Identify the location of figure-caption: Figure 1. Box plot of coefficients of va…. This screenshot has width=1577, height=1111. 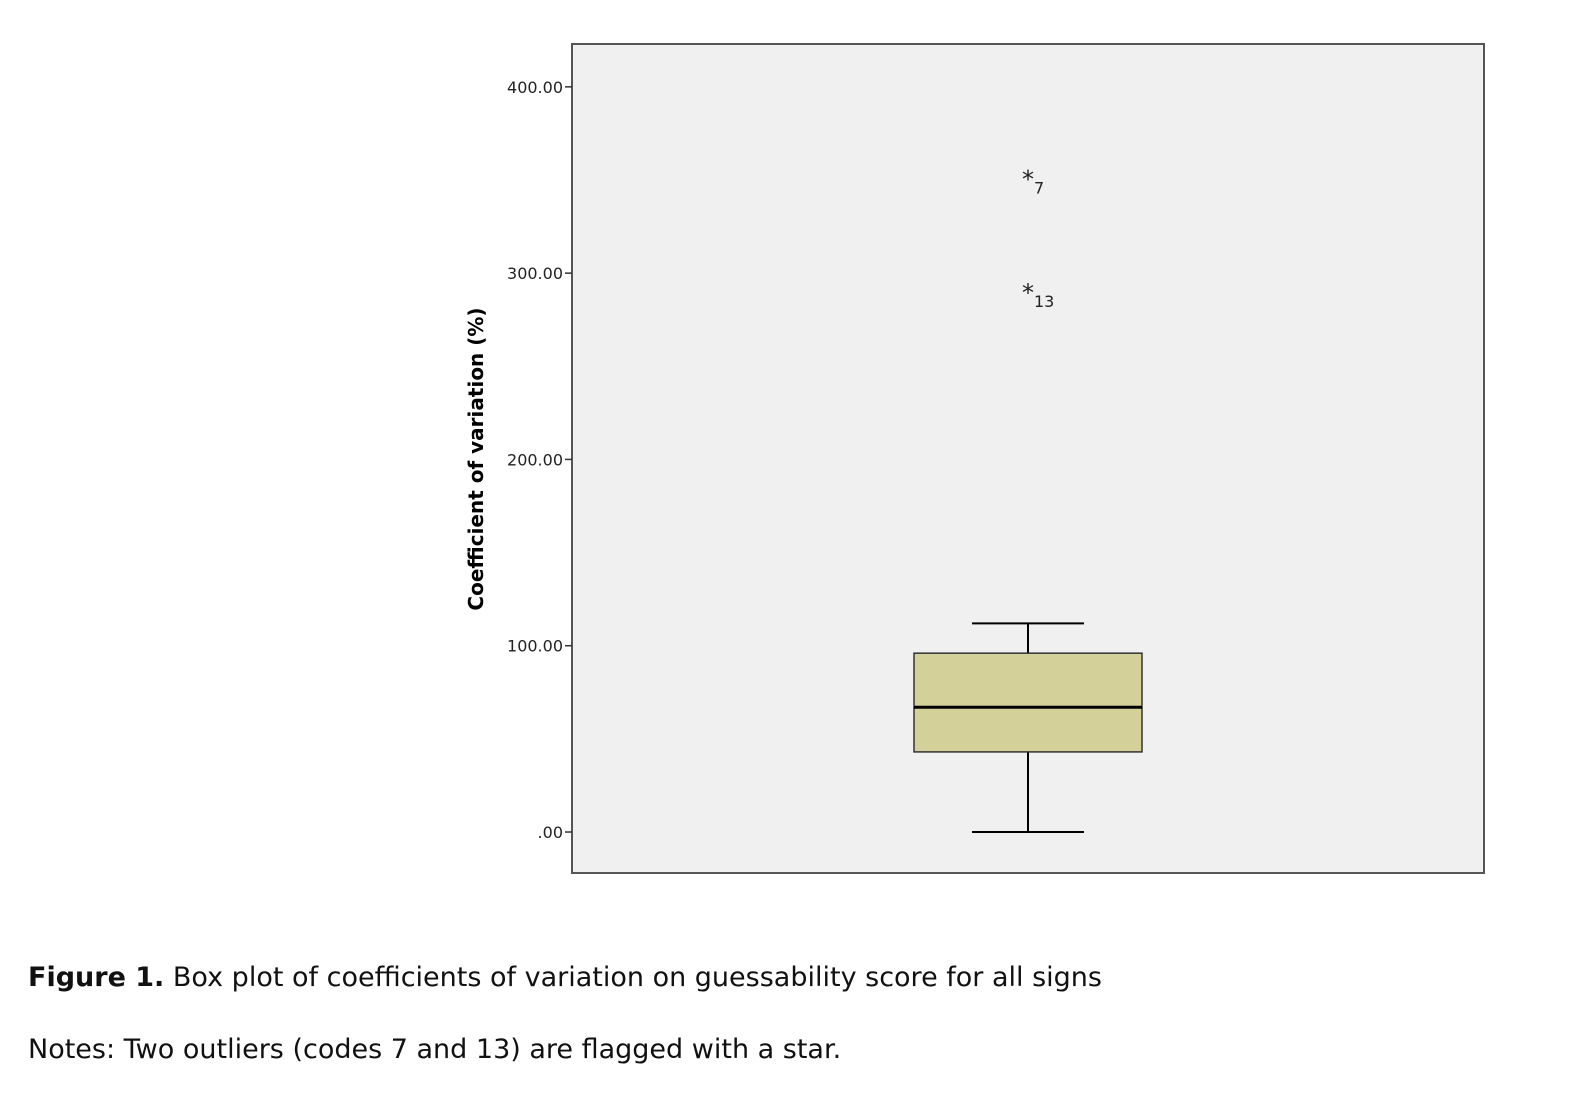
(565, 978).